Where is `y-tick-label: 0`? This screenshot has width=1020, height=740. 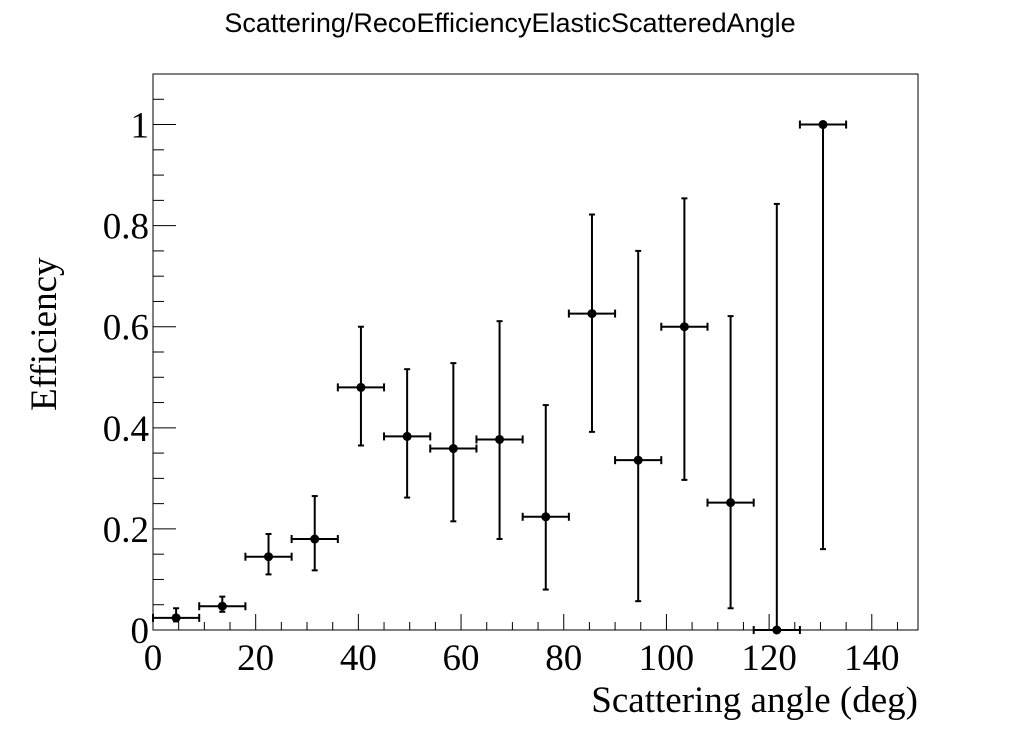 y-tick-label: 0 is located at coordinates (140, 631).